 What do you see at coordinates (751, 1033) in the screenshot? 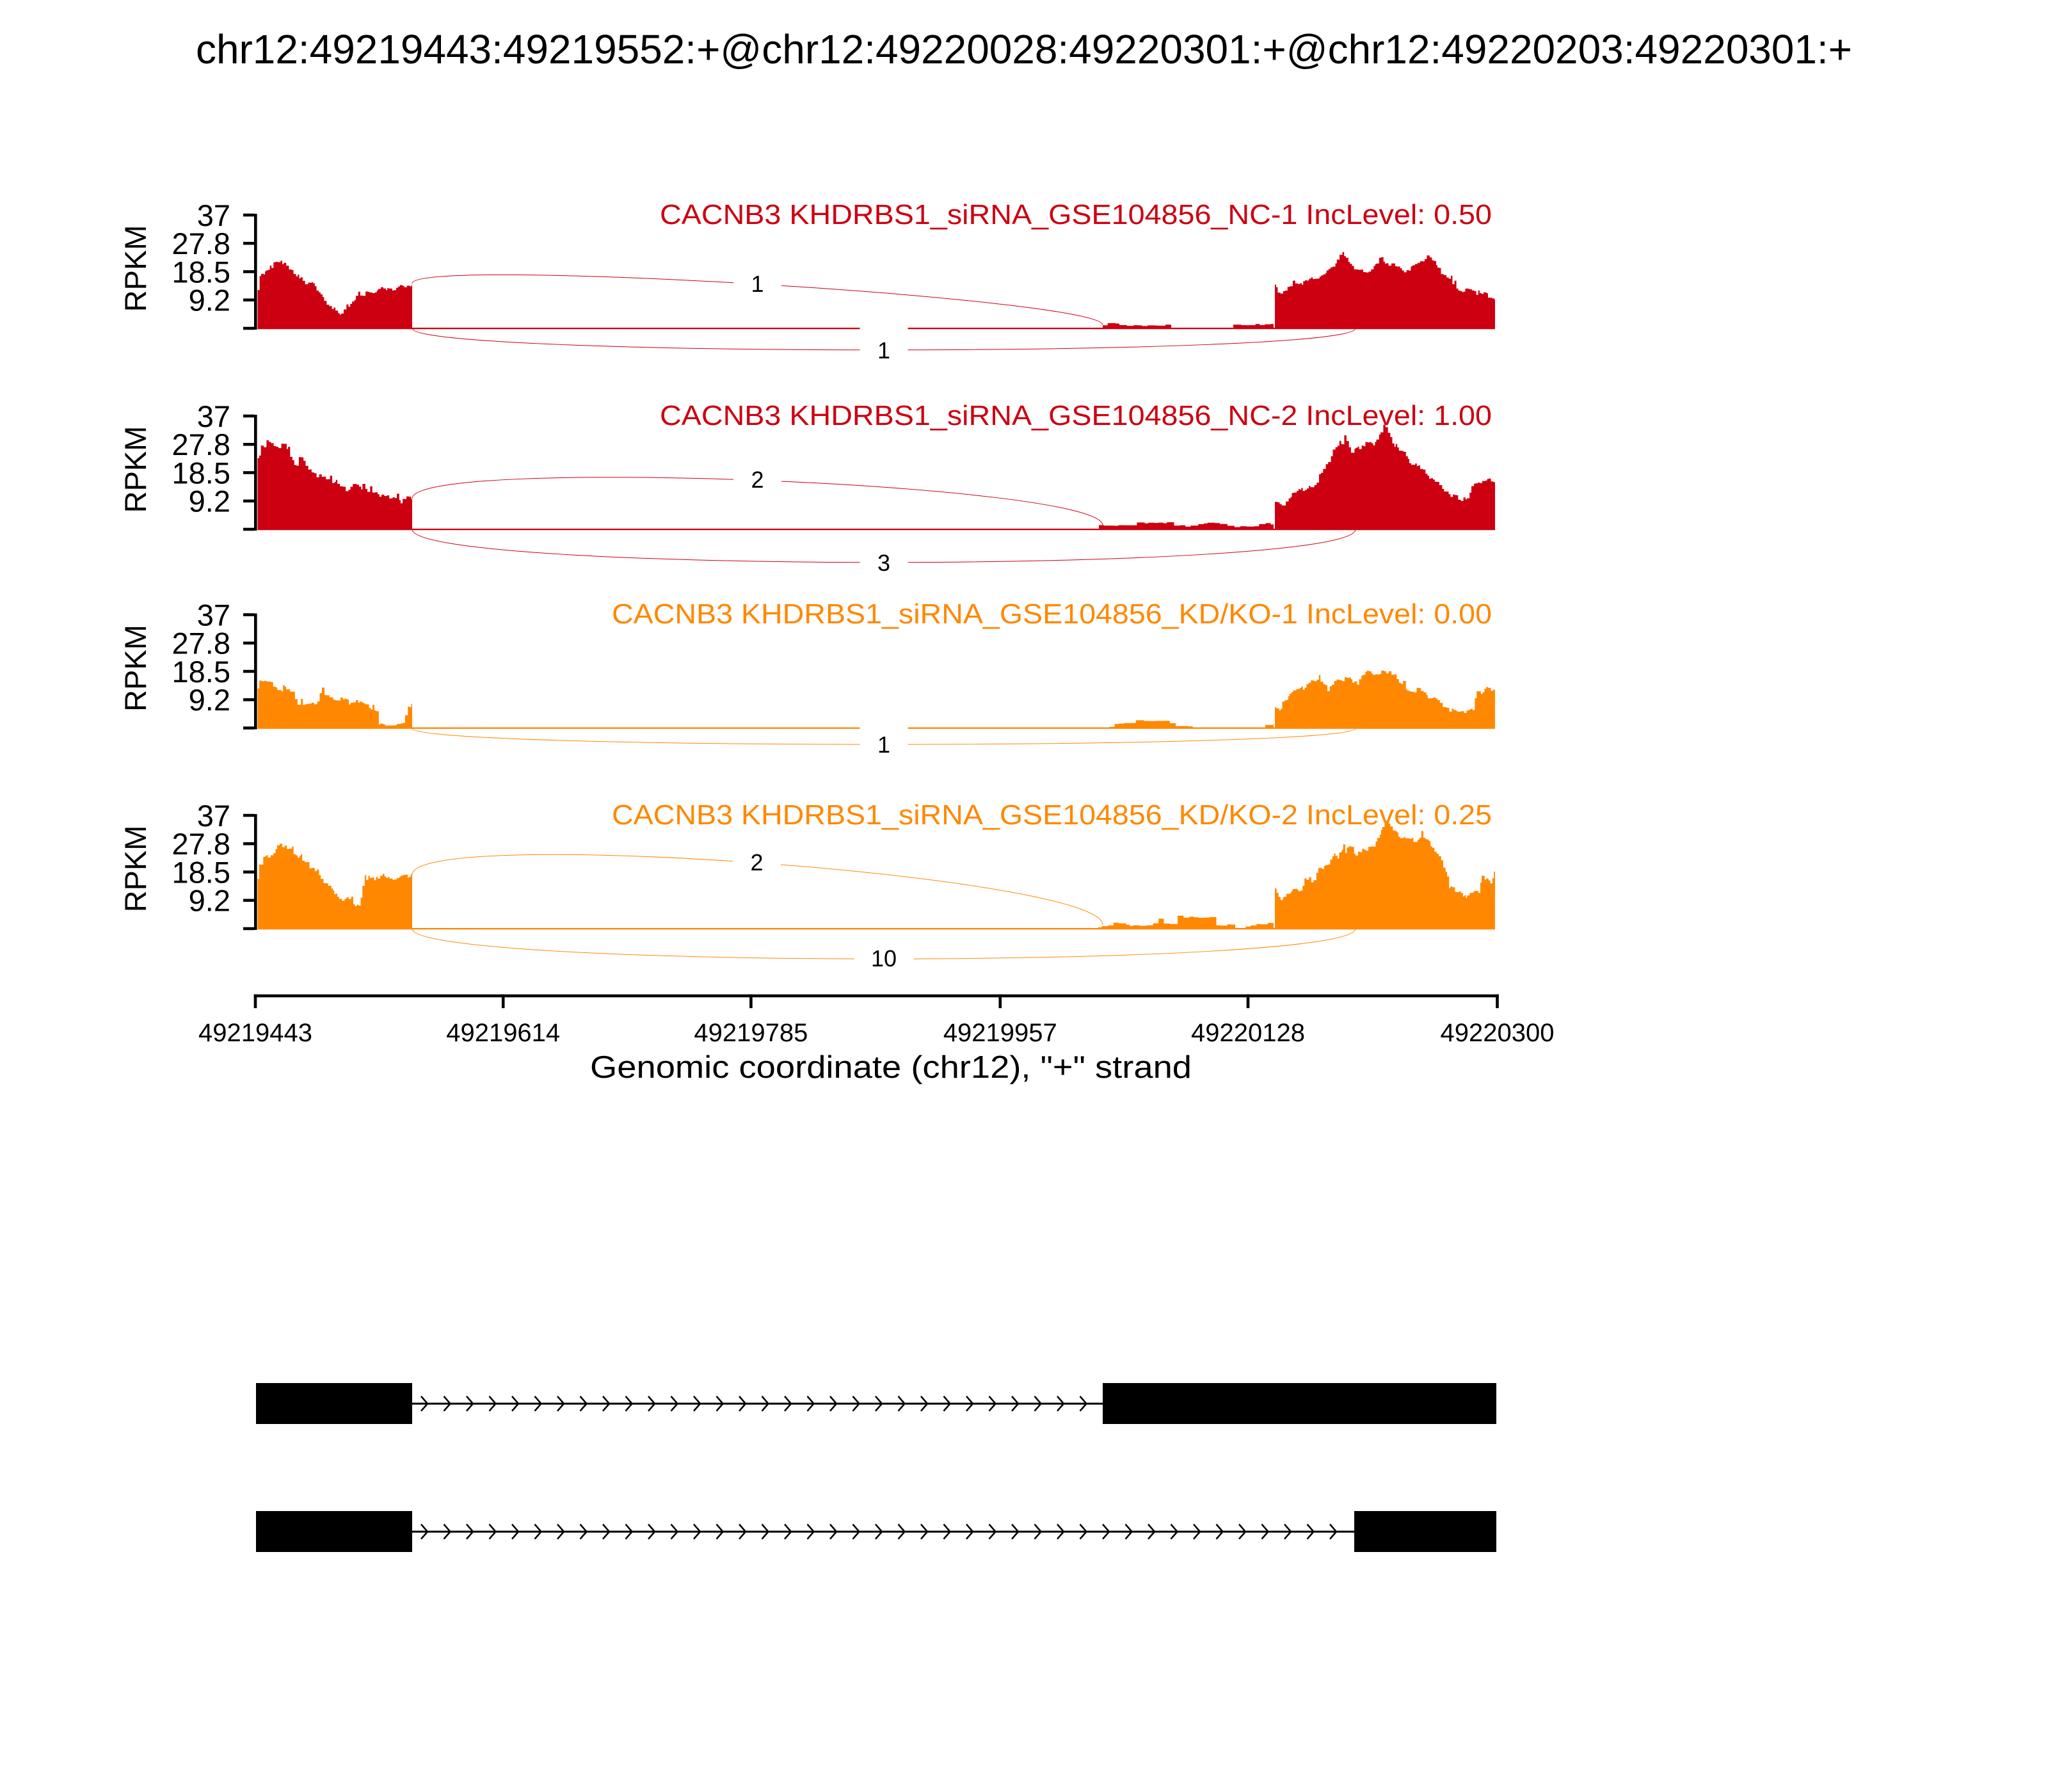
I see `svg-text: 49219785` at bounding box center [751, 1033].